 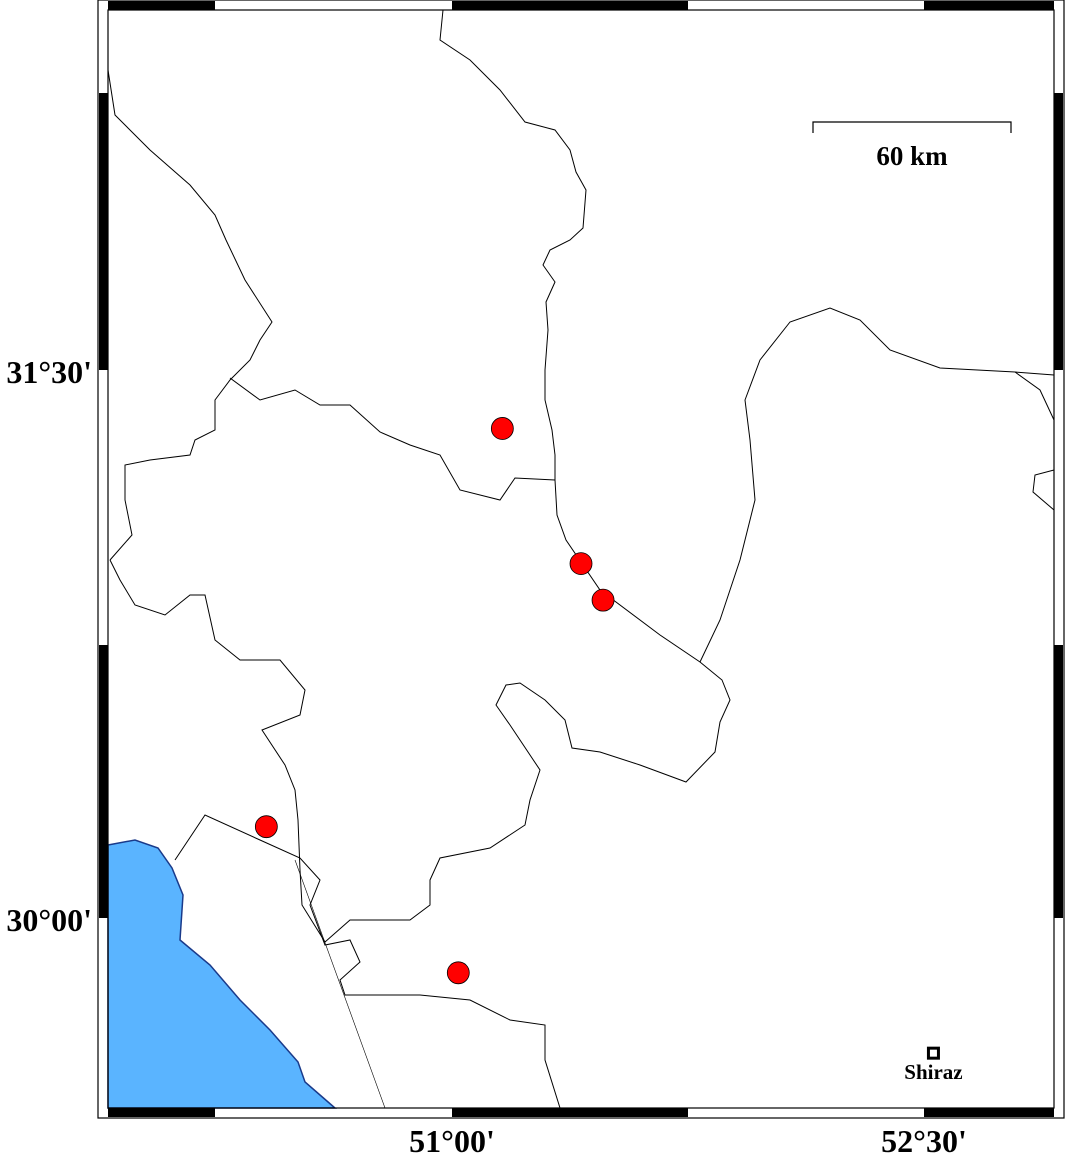 I want to click on scale-bar-label: 60 km, so click(x=912, y=156).